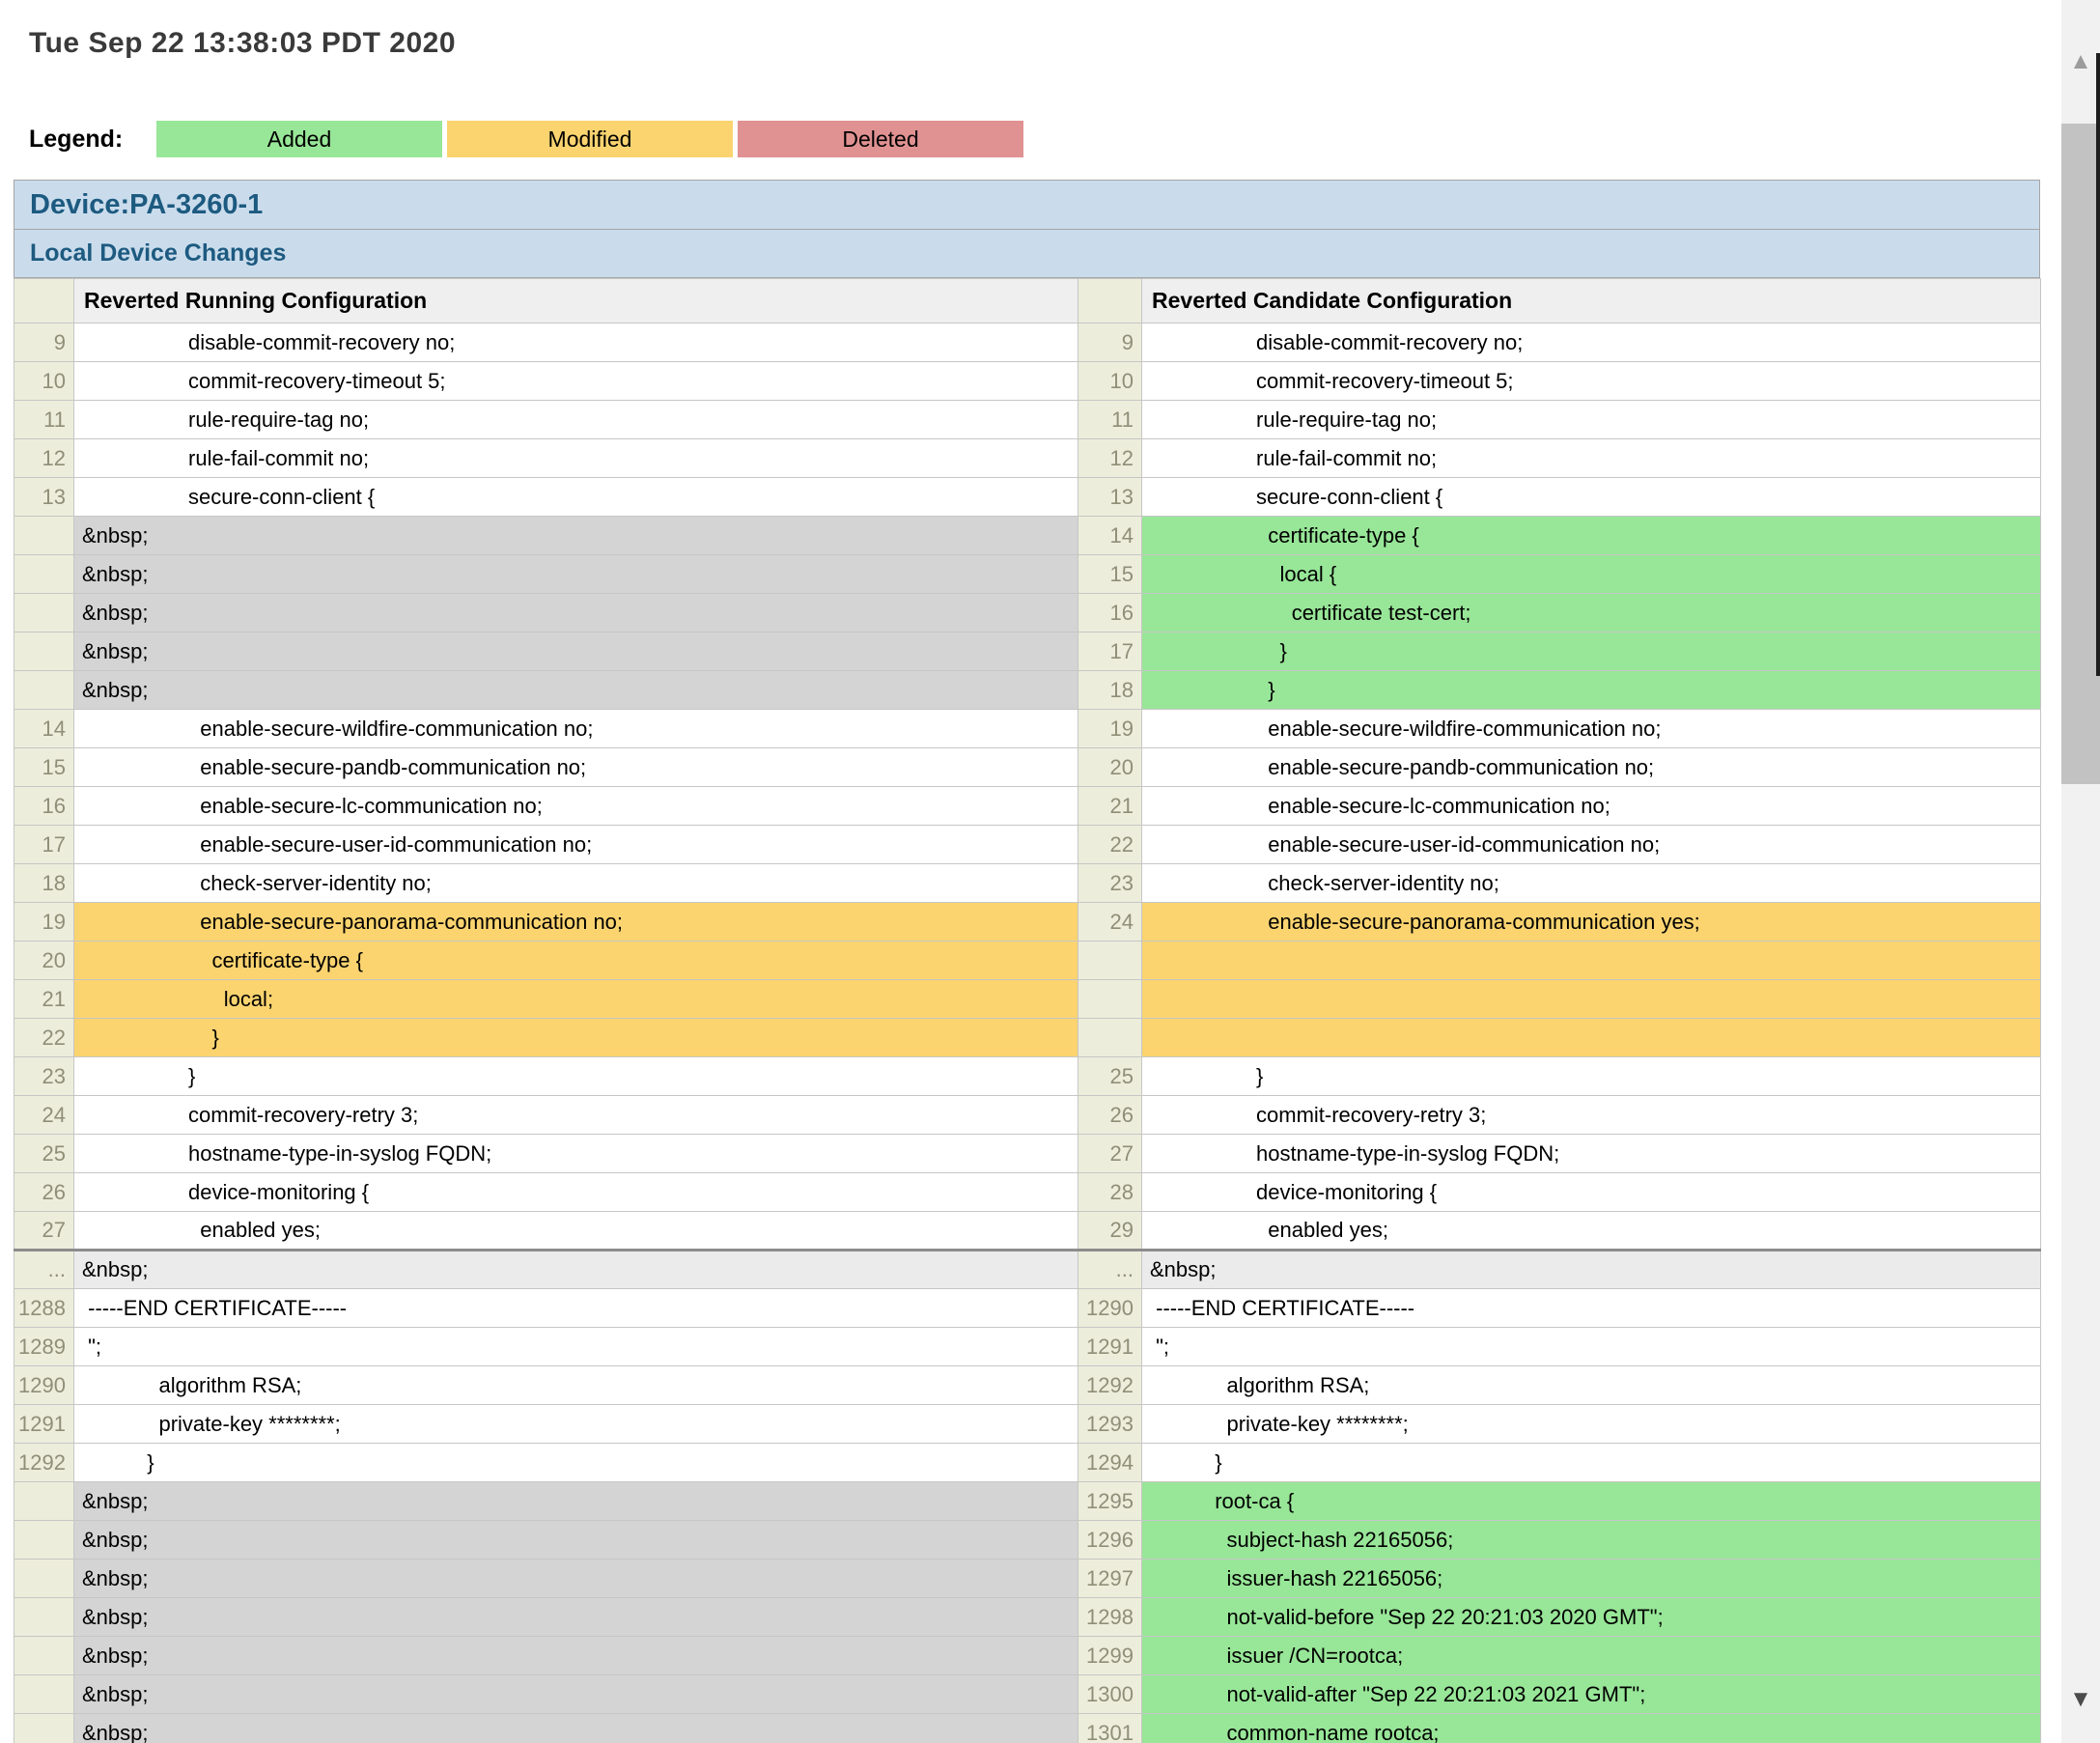 The image size is (2100, 1743). Describe the element at coordinates (44, 806) in the screenshot. I see `left-line-number: 16` at that location.